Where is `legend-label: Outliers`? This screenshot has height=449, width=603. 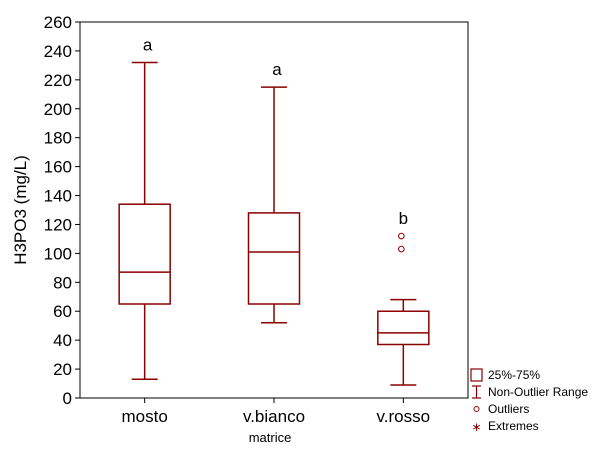
legend-label: Outliers is located at coordinates (508, 409).